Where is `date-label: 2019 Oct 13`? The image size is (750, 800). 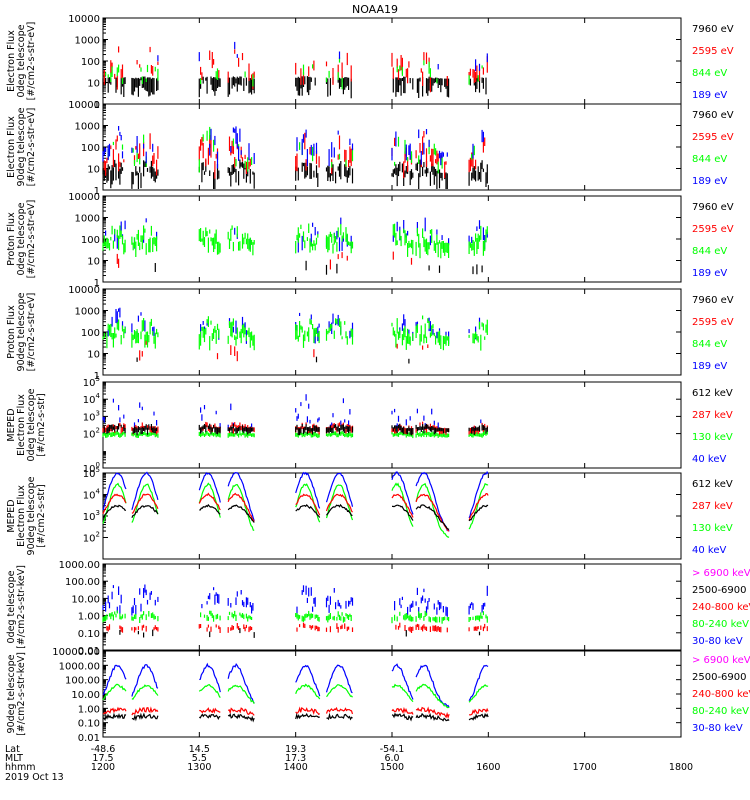
date-label: 2019 Oct 13 is located at coordinates (34, 777).